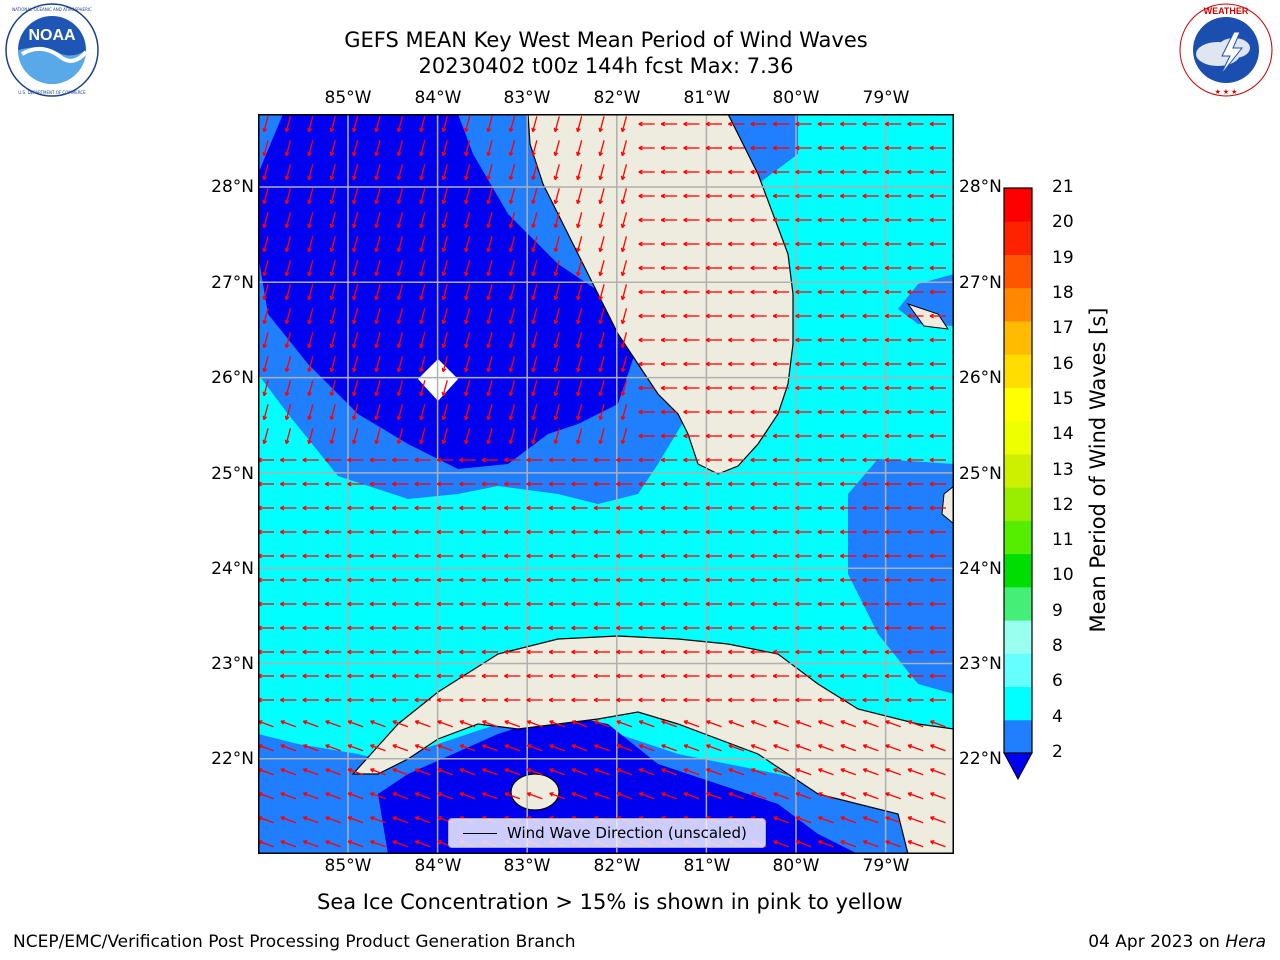  Describe the element at coordinates (232, 474) in the screenshot. I see `lat-label-left-25n: 25°N` at that location.